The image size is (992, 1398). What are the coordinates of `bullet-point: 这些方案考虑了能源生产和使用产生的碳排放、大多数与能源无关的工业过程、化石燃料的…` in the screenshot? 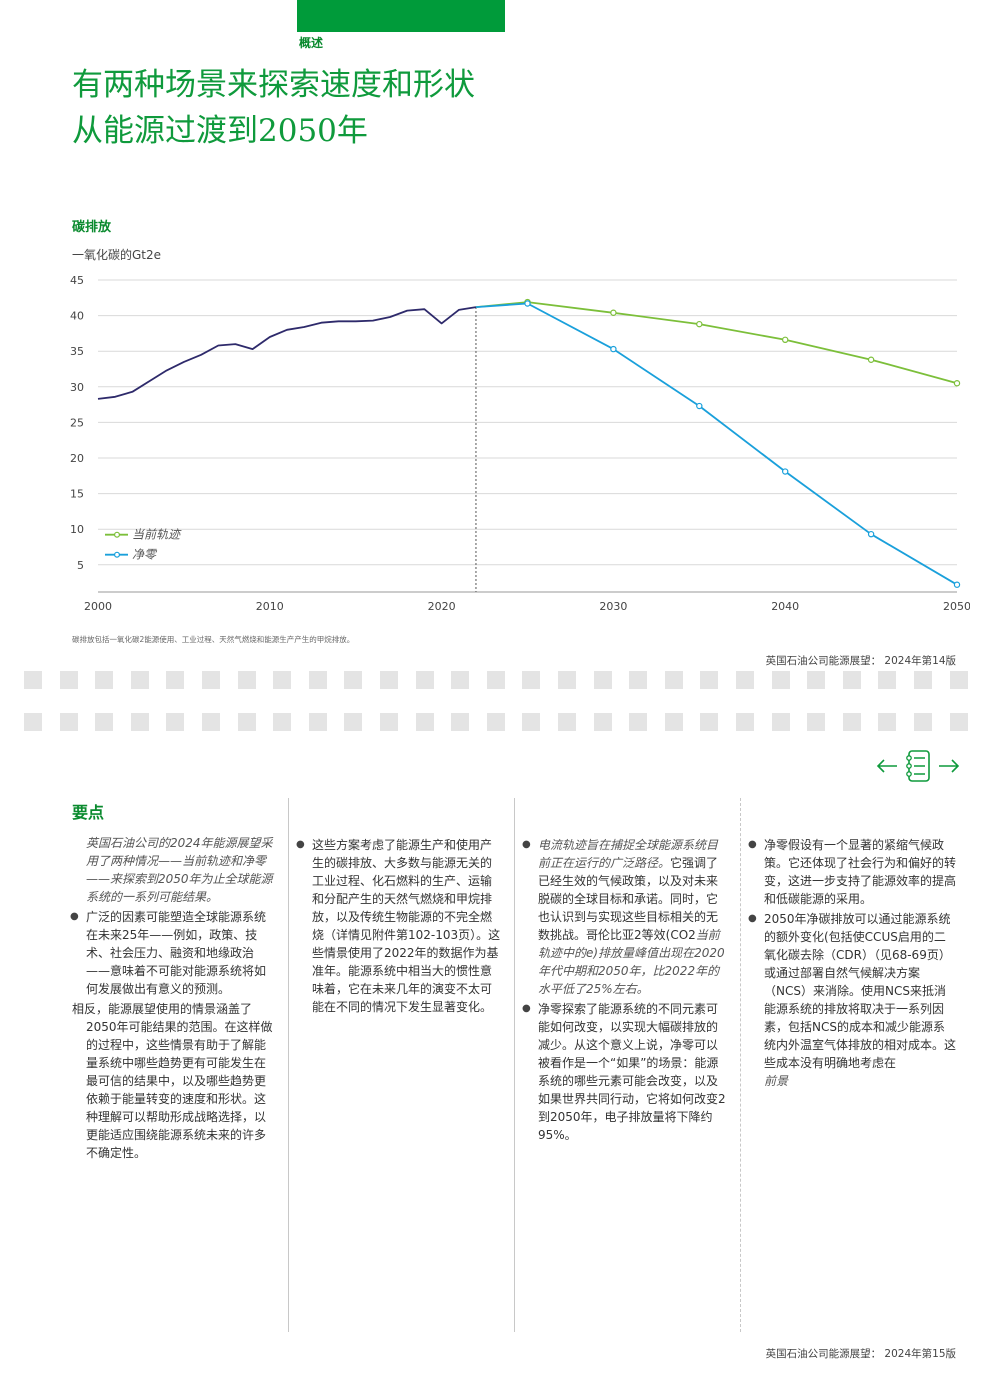 It's located at (399, 926).